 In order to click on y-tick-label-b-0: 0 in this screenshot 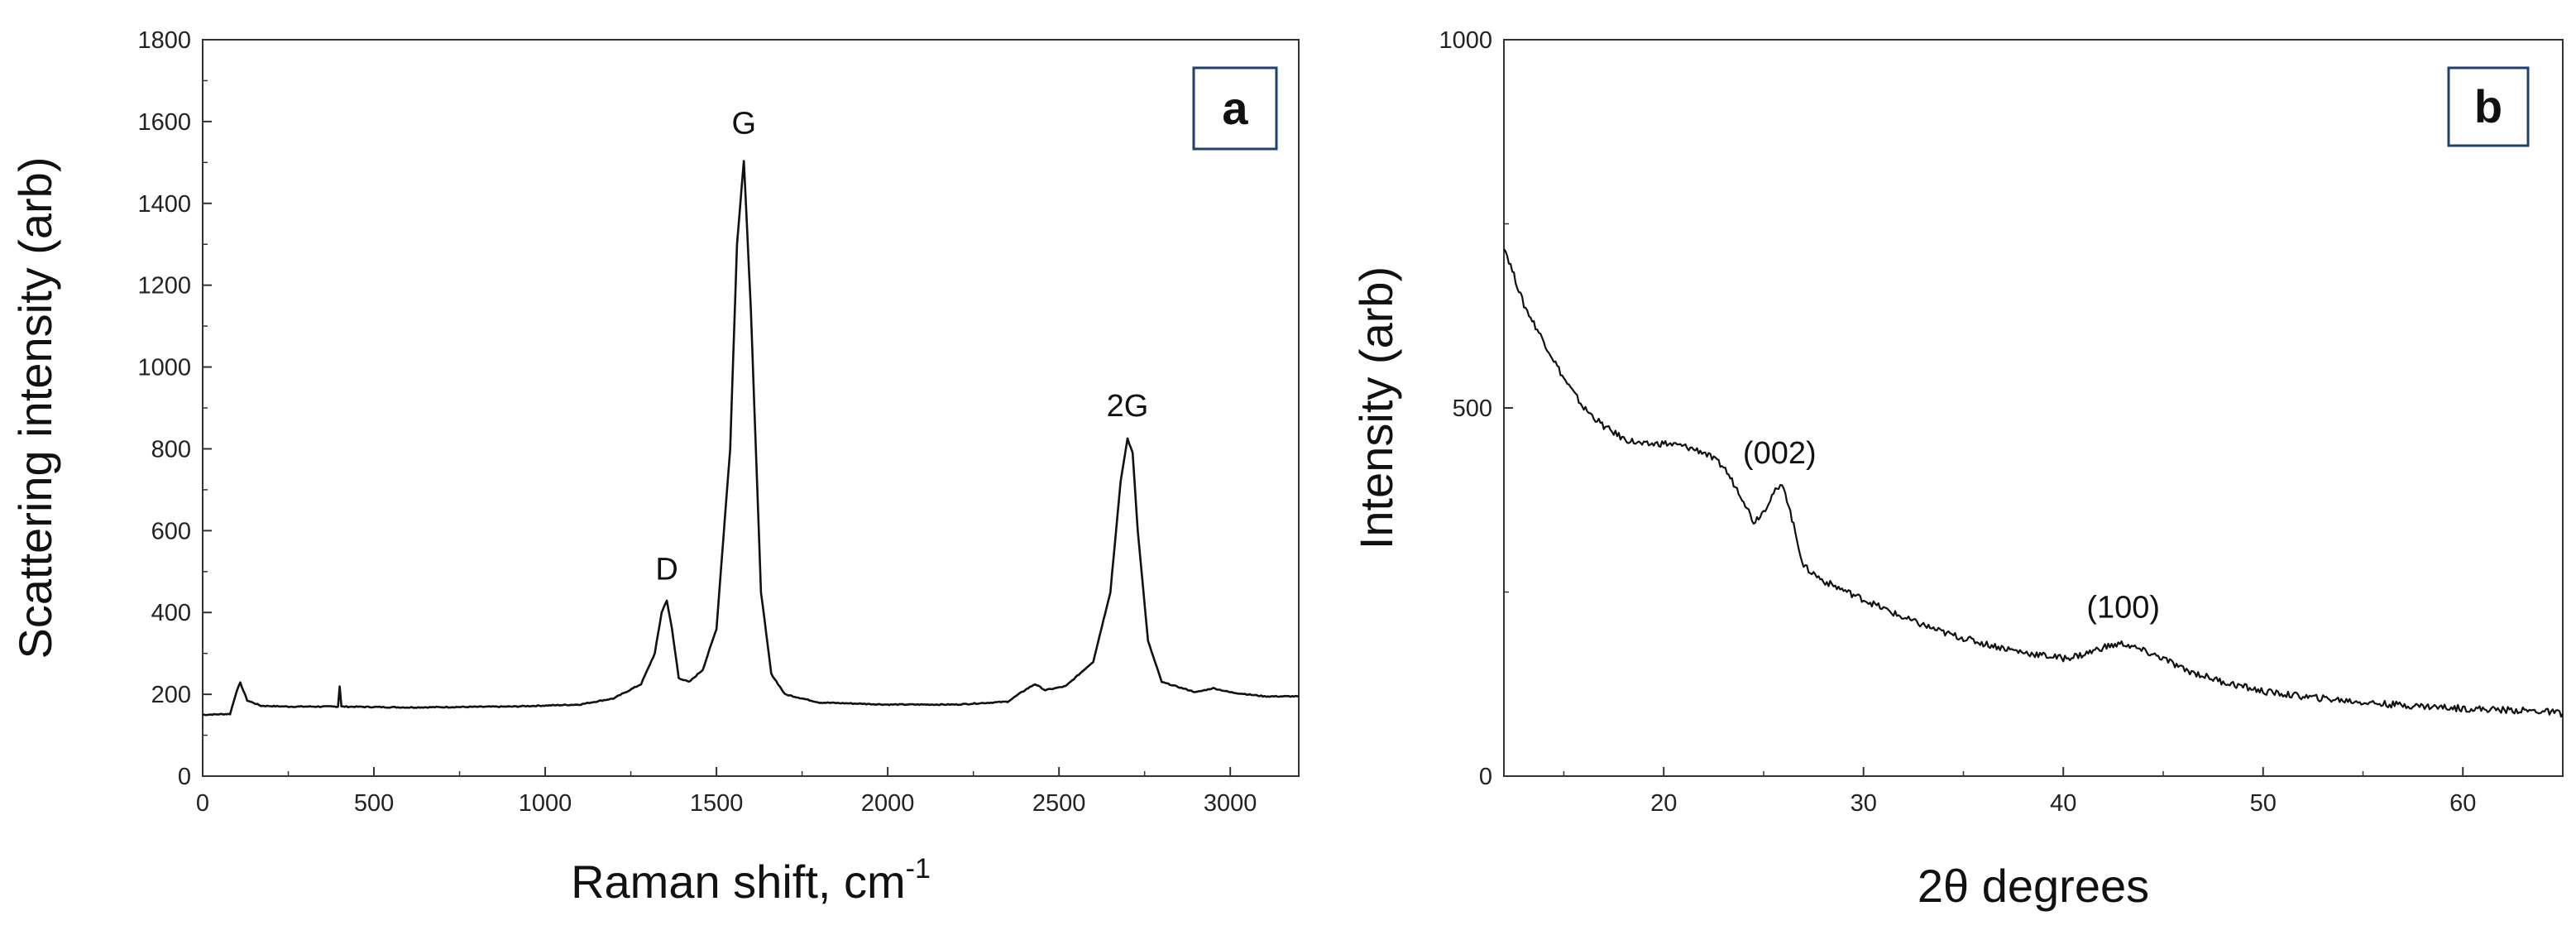, I will do `click(1485, 777)`.